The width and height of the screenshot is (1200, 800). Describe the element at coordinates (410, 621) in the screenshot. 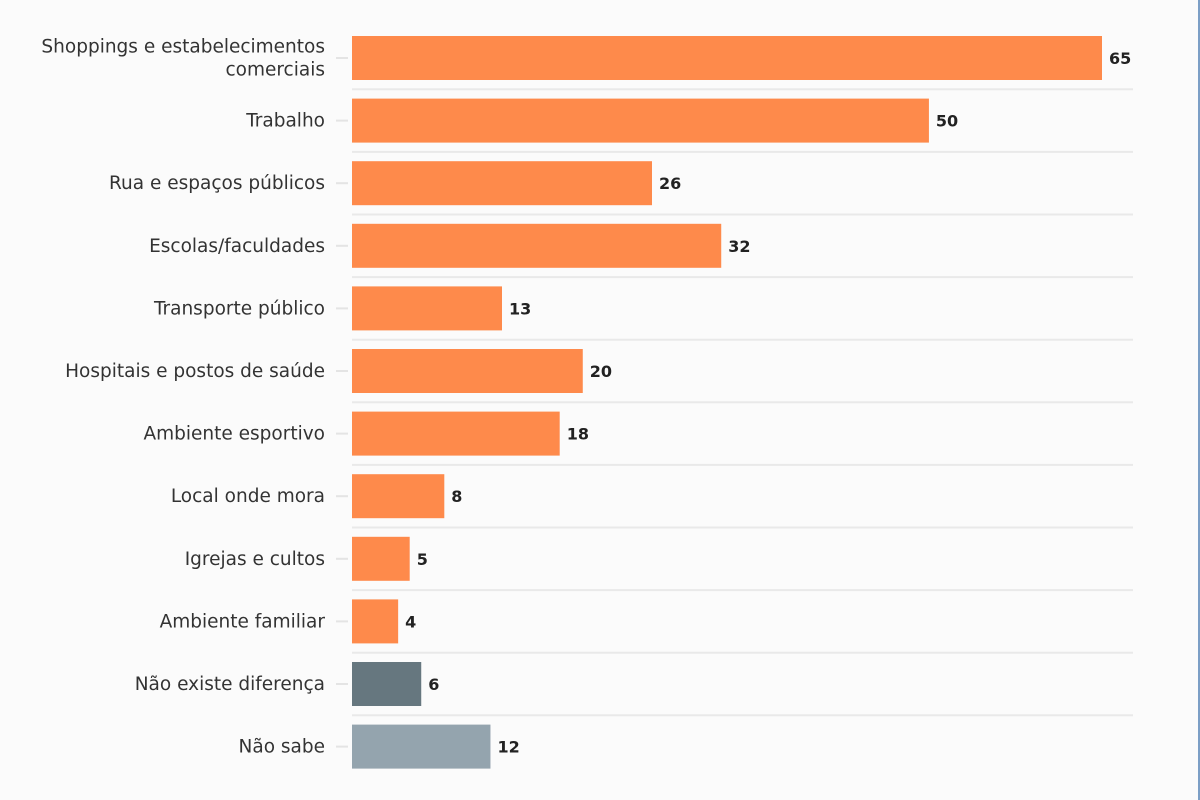

I see `data-label: 4` at that location.